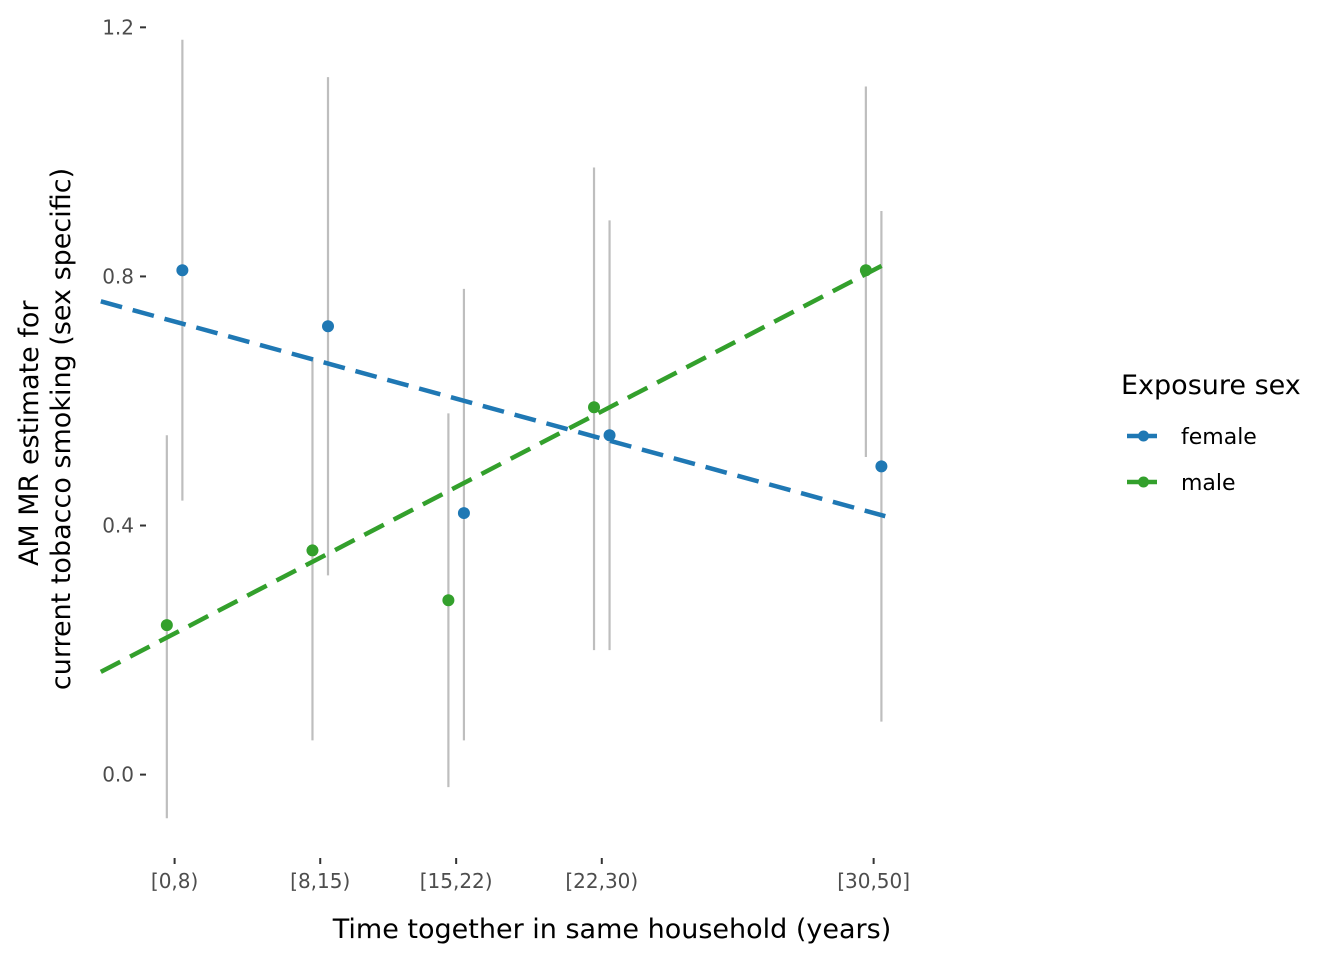 The height and width of the screenshot is (960, 1344). What do you see at coordinates (118, 27) in the screenshot?
I see `y-tick-label-3: 1.2` at bounding box center [118, 27].